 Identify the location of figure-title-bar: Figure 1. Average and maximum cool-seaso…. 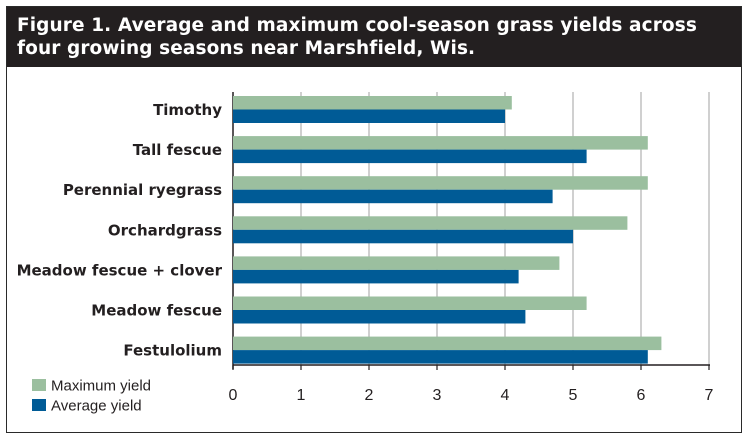
(374, 37).